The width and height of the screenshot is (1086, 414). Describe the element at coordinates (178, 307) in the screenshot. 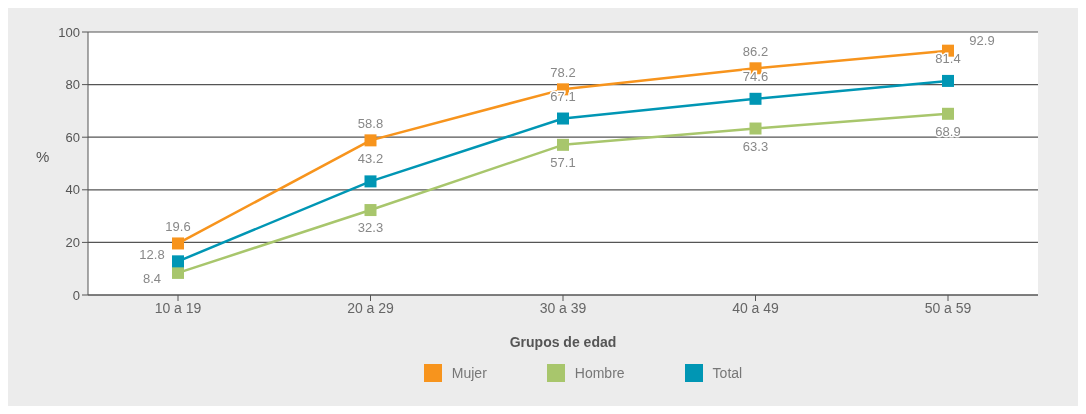

I see `x-tick-label: 10 a 19` at that location.